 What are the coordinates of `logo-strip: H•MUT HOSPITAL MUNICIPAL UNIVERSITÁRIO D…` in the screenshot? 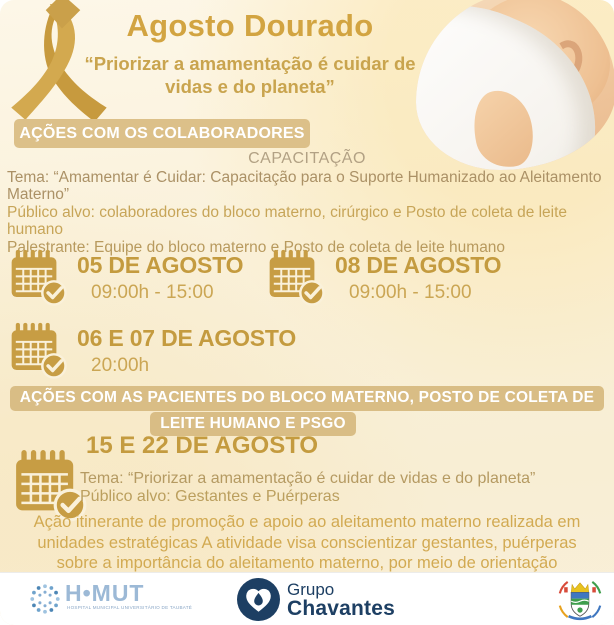 It's located at (307, 598).